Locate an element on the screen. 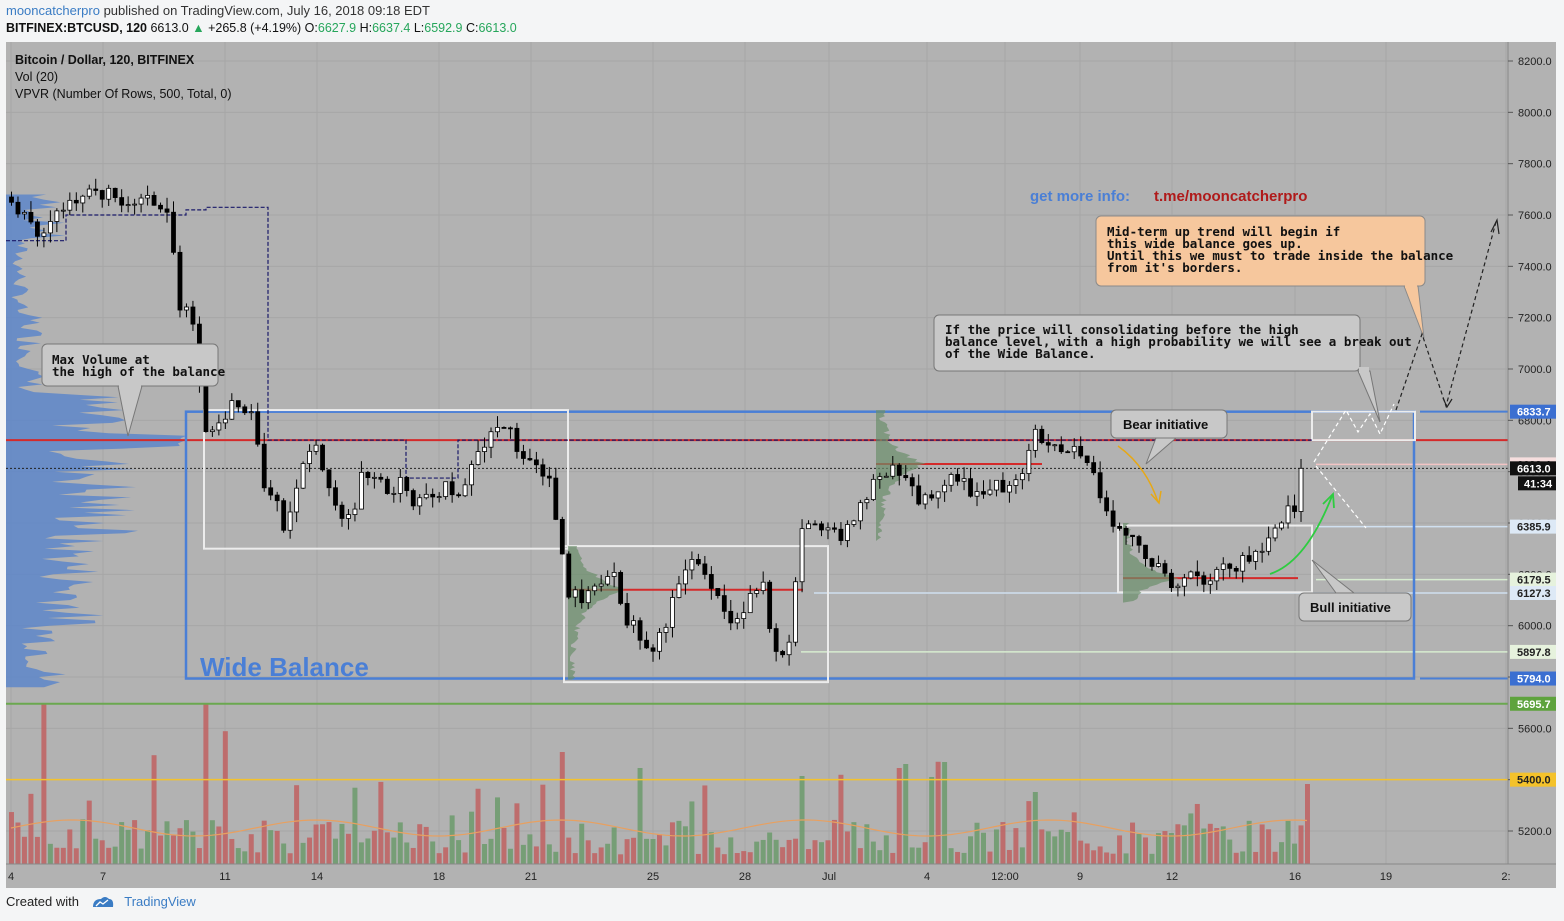 Image resolution: width=1564 pixels, height=921 pixels. tradingview-link: TradingView is located at coordinates (160, 901).